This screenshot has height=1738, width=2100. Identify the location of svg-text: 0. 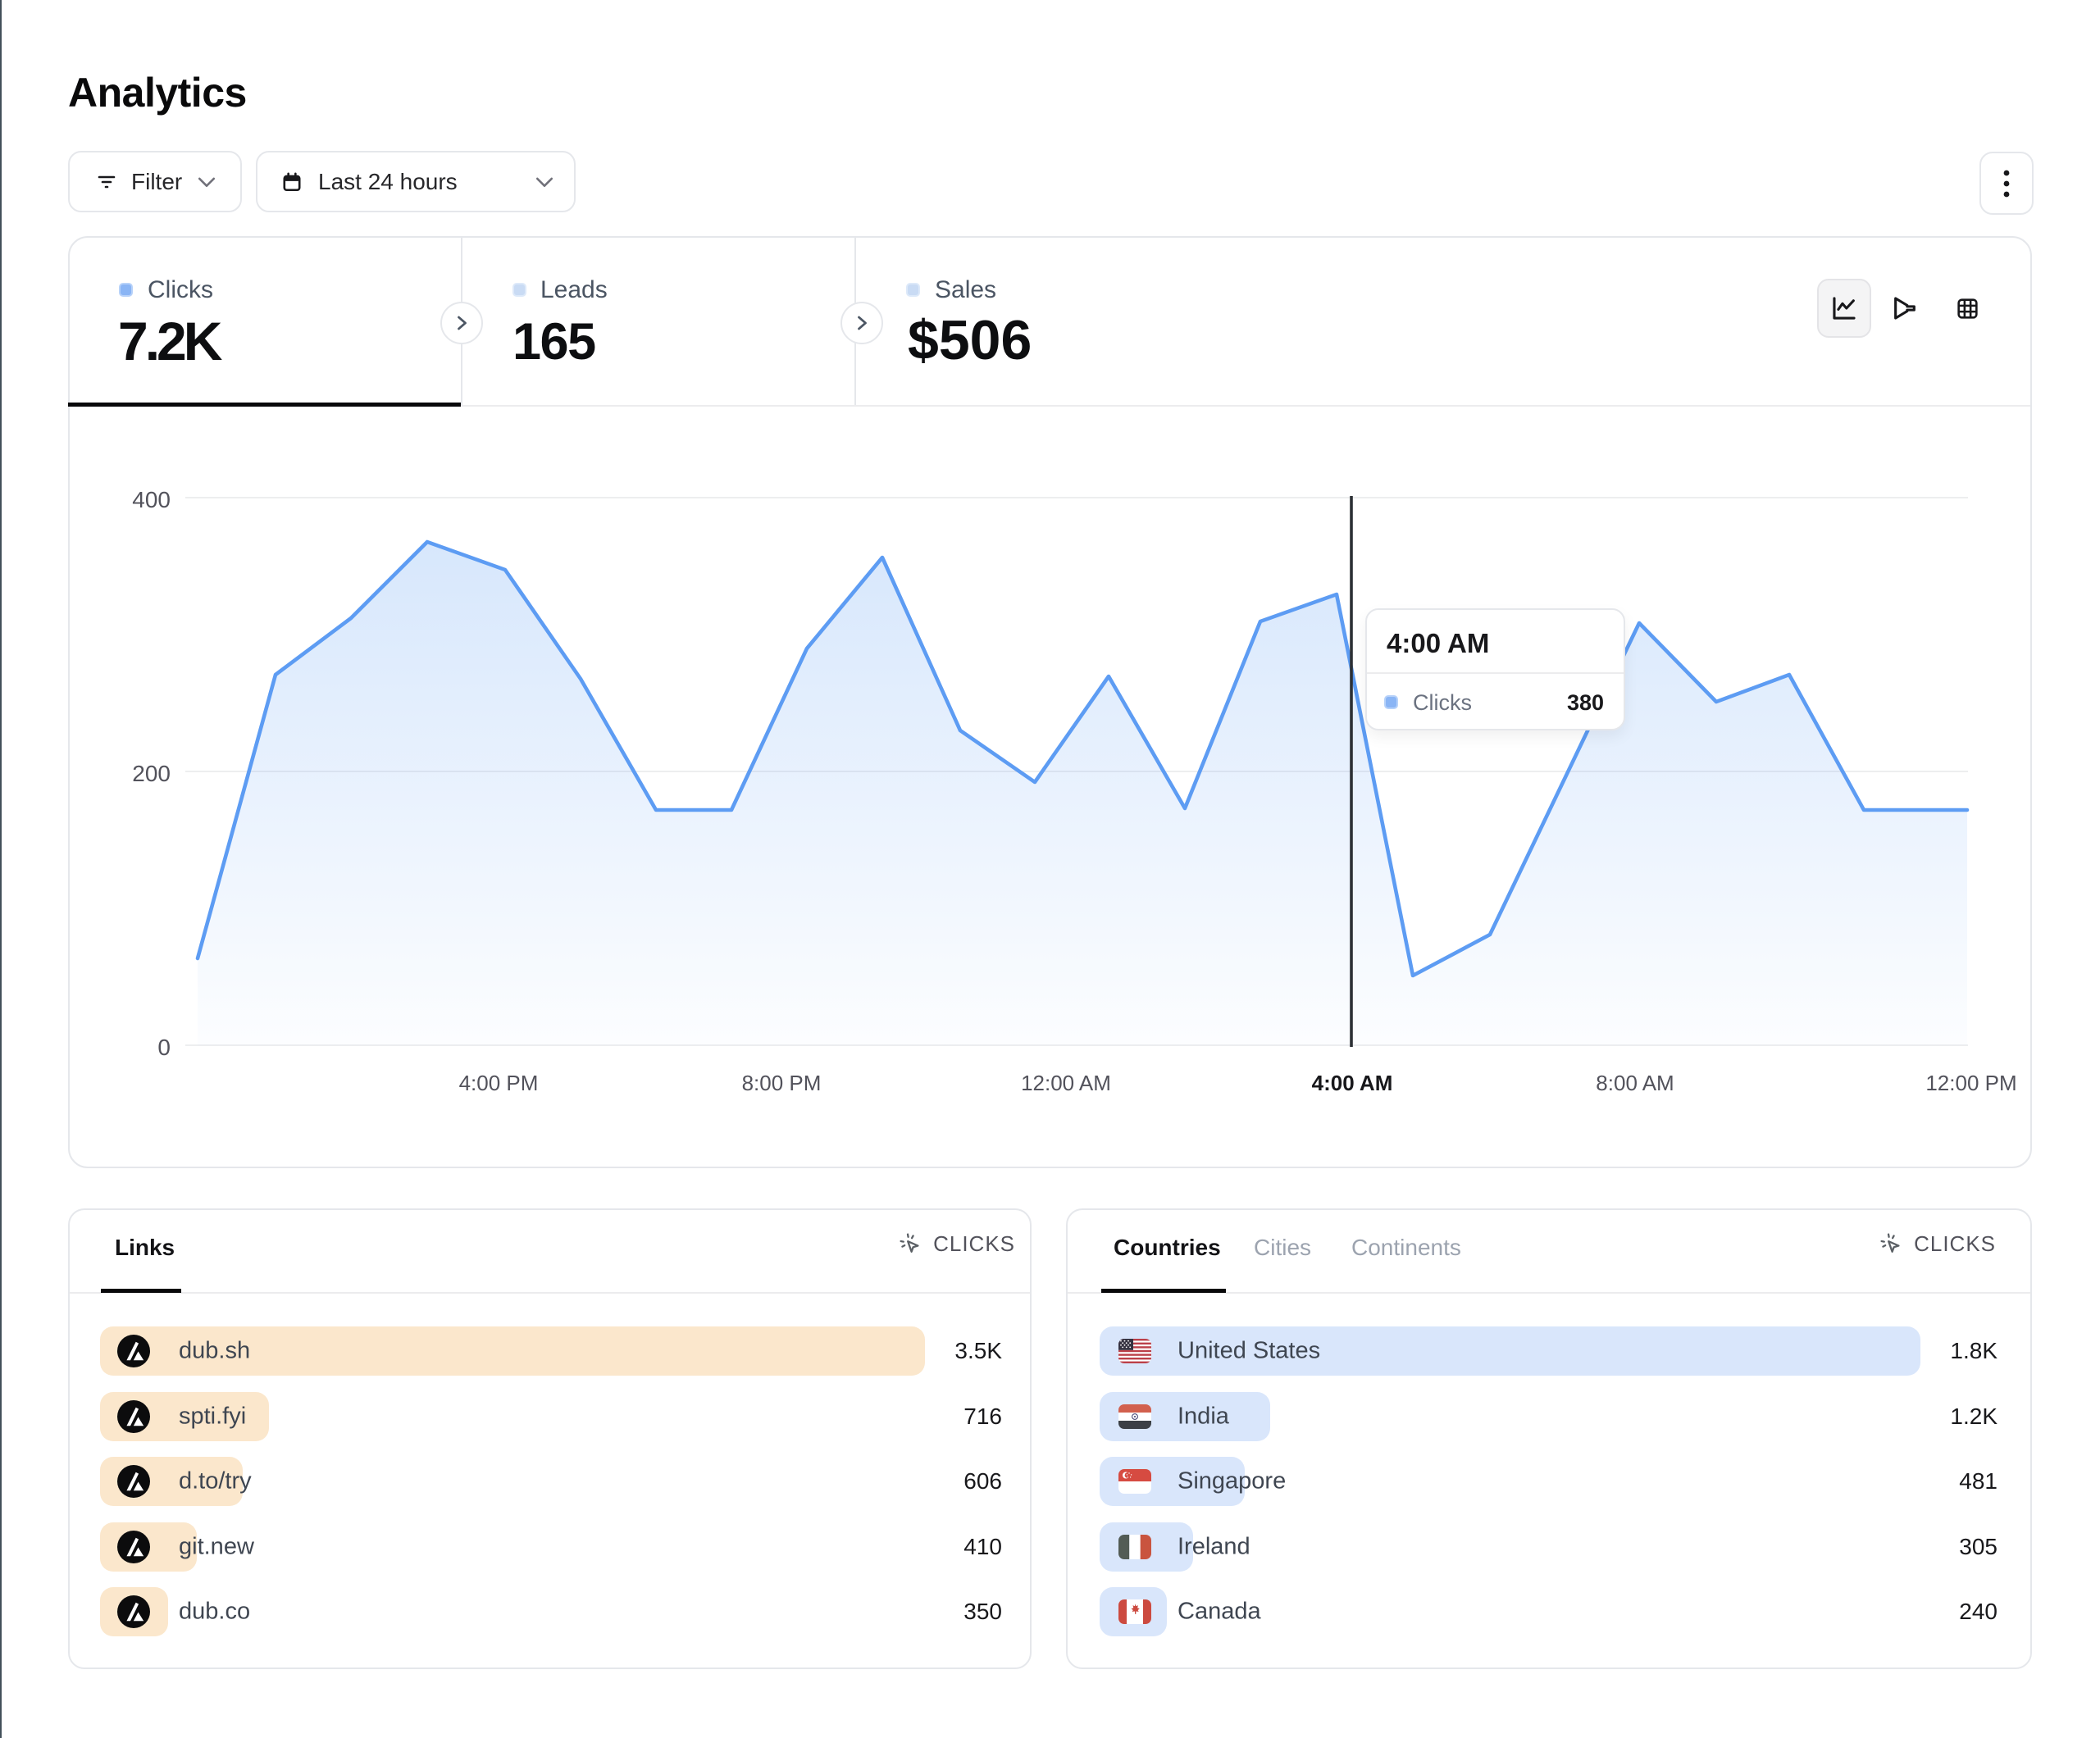
(164, 1047).